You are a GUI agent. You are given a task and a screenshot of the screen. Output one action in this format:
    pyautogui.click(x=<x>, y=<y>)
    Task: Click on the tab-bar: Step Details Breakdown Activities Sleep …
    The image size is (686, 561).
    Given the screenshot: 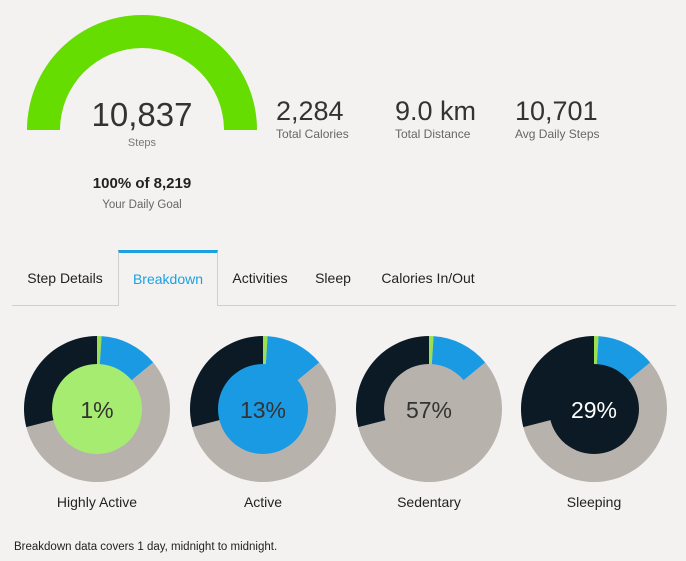 What is the action you would take?
    pyautogui.click(x=344, y=278)
    